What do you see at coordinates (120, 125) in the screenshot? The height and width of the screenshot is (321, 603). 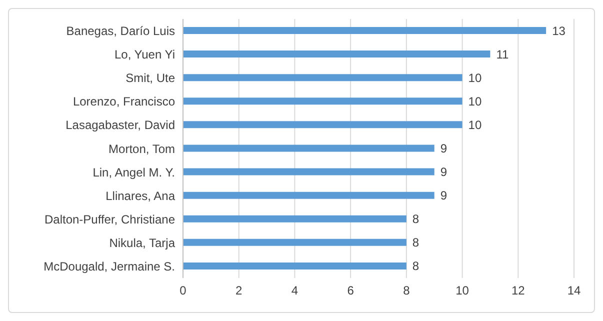 I see `y-tick-label: Lasagabaster, David` at bounding box center [120, 125].